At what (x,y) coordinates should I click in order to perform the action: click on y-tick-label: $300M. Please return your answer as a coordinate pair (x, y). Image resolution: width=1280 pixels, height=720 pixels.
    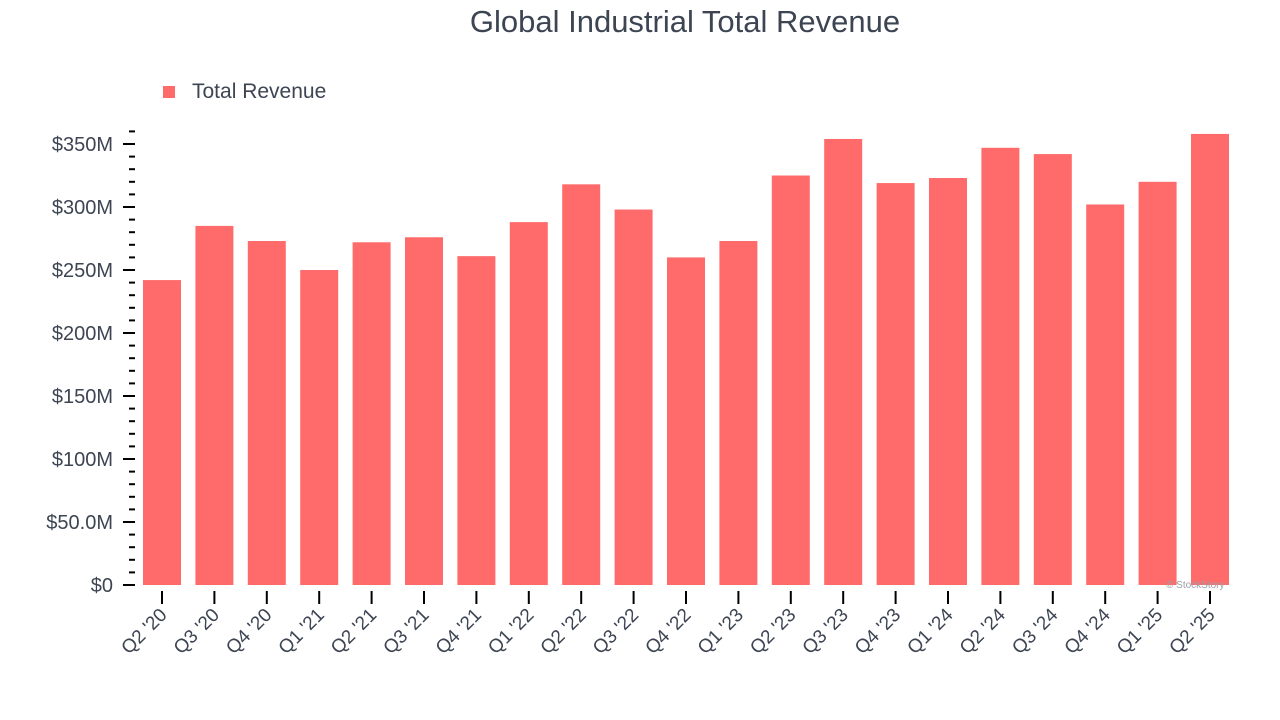
    Looking at the image, I should click on (82, 208).